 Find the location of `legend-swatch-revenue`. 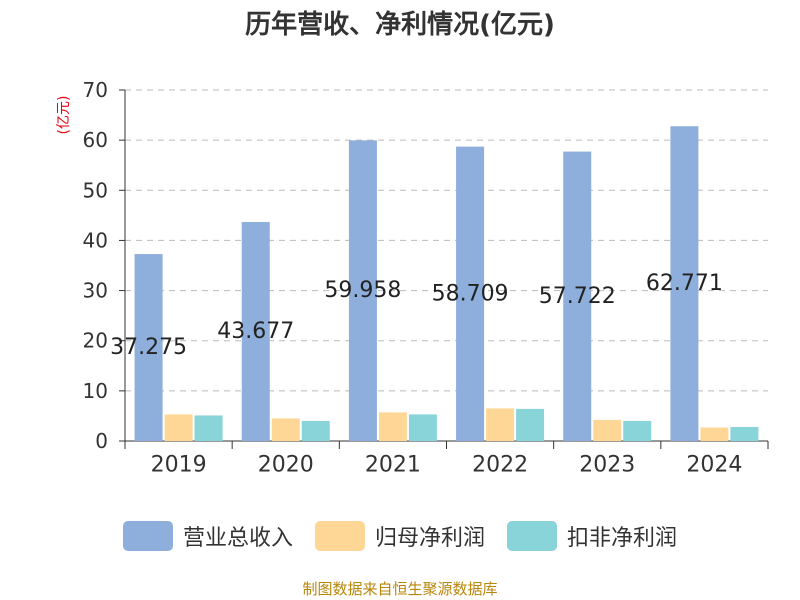

legend-swatch-revenue is located at coordinates (147, 536).